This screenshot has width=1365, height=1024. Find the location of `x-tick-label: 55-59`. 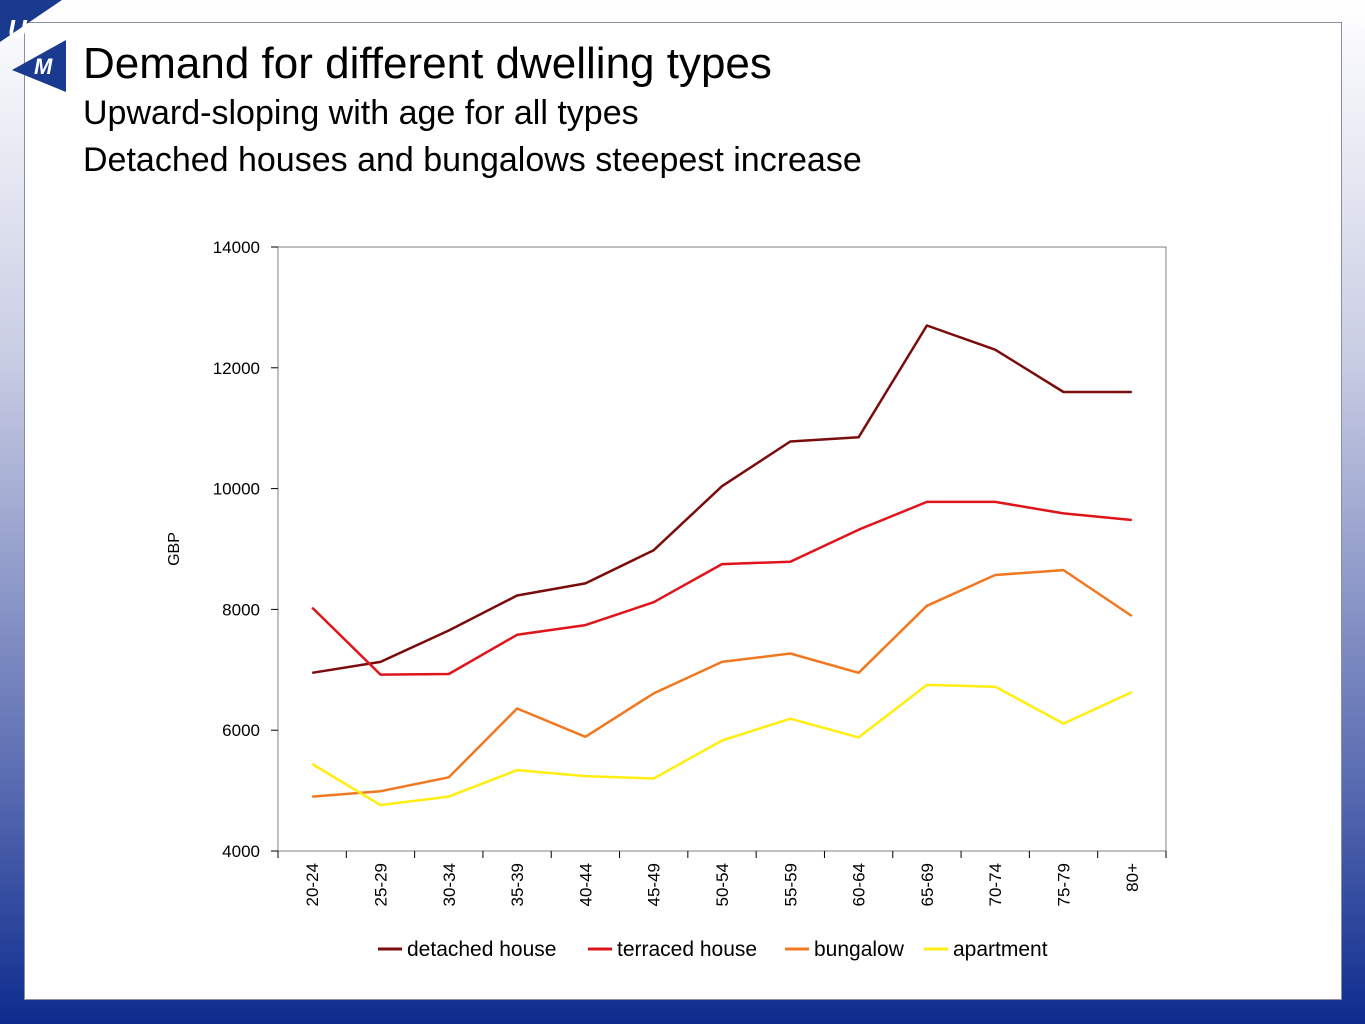

x-tick-label: 55-59 is located at coordinates (790, 884).